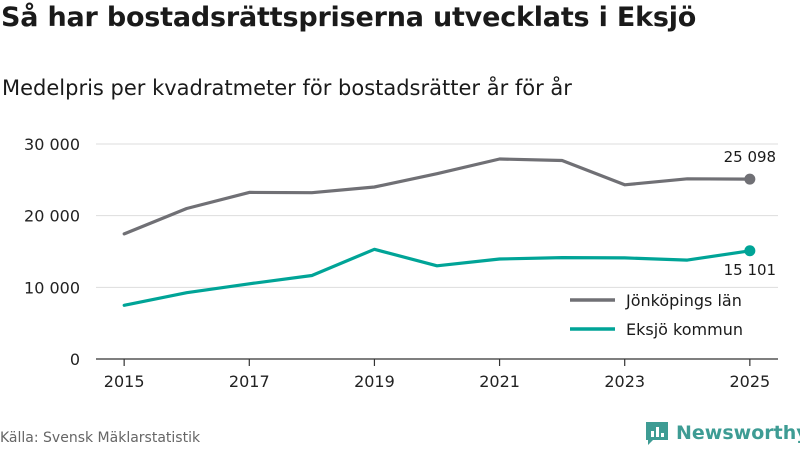 The width and height of the screenshot is (800, 450). Describe the element at coordinates (124, 381) in the screenshot. I see `x-tick-label: 2015` at that location.